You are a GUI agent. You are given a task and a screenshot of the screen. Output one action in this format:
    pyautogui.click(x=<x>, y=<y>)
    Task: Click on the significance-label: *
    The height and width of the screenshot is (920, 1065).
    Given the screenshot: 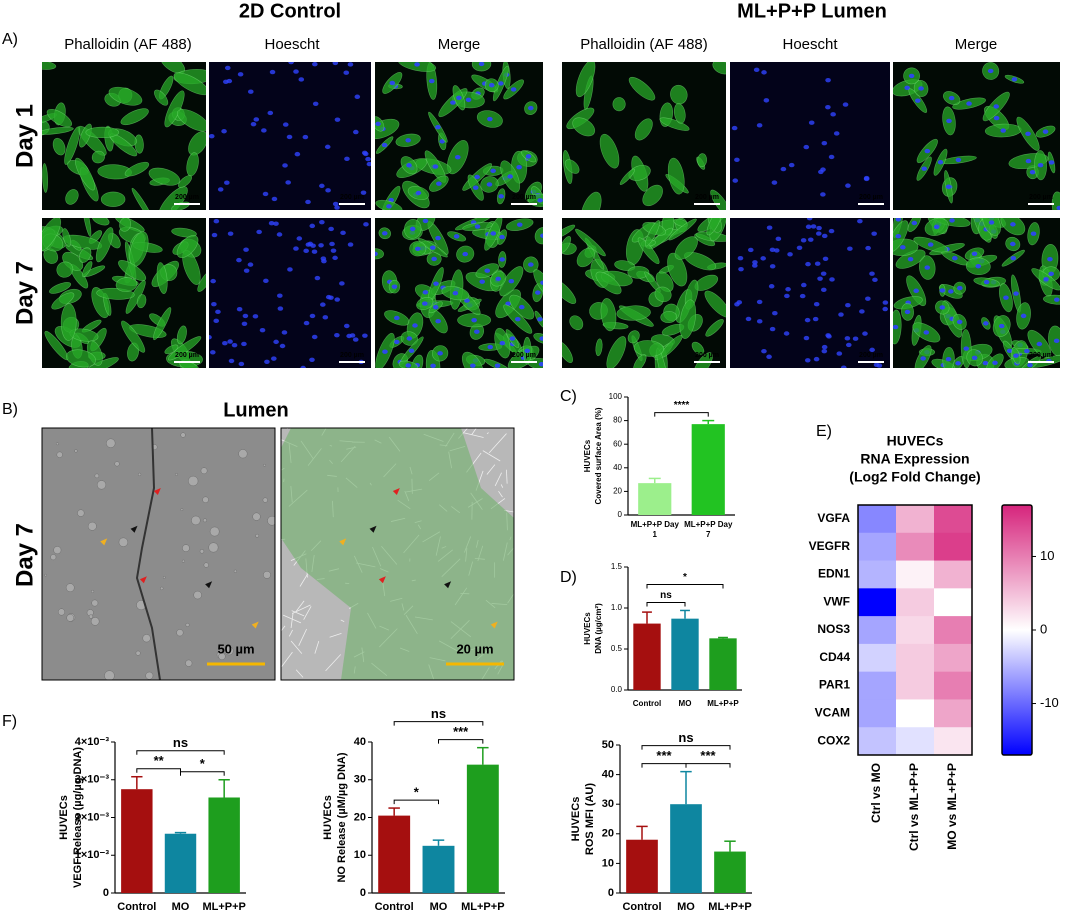 What is the action you would take?
    pyautogui.click(x=685, y=577)
    